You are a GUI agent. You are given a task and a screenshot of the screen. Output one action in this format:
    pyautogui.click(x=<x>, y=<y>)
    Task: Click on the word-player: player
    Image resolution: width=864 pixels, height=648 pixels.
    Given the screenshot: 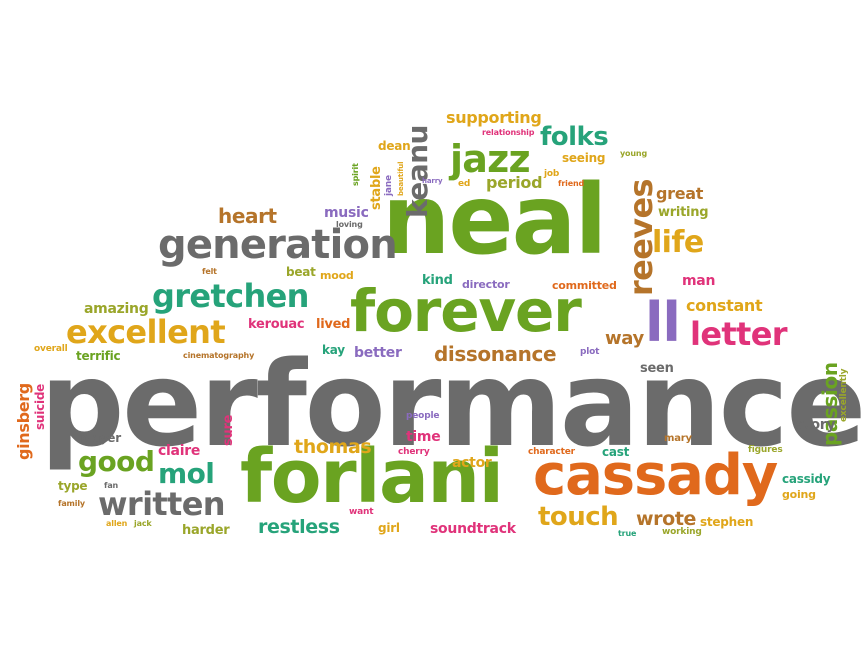 What is the action you would take?
    pyautogui.click(x=100, y=438)
    